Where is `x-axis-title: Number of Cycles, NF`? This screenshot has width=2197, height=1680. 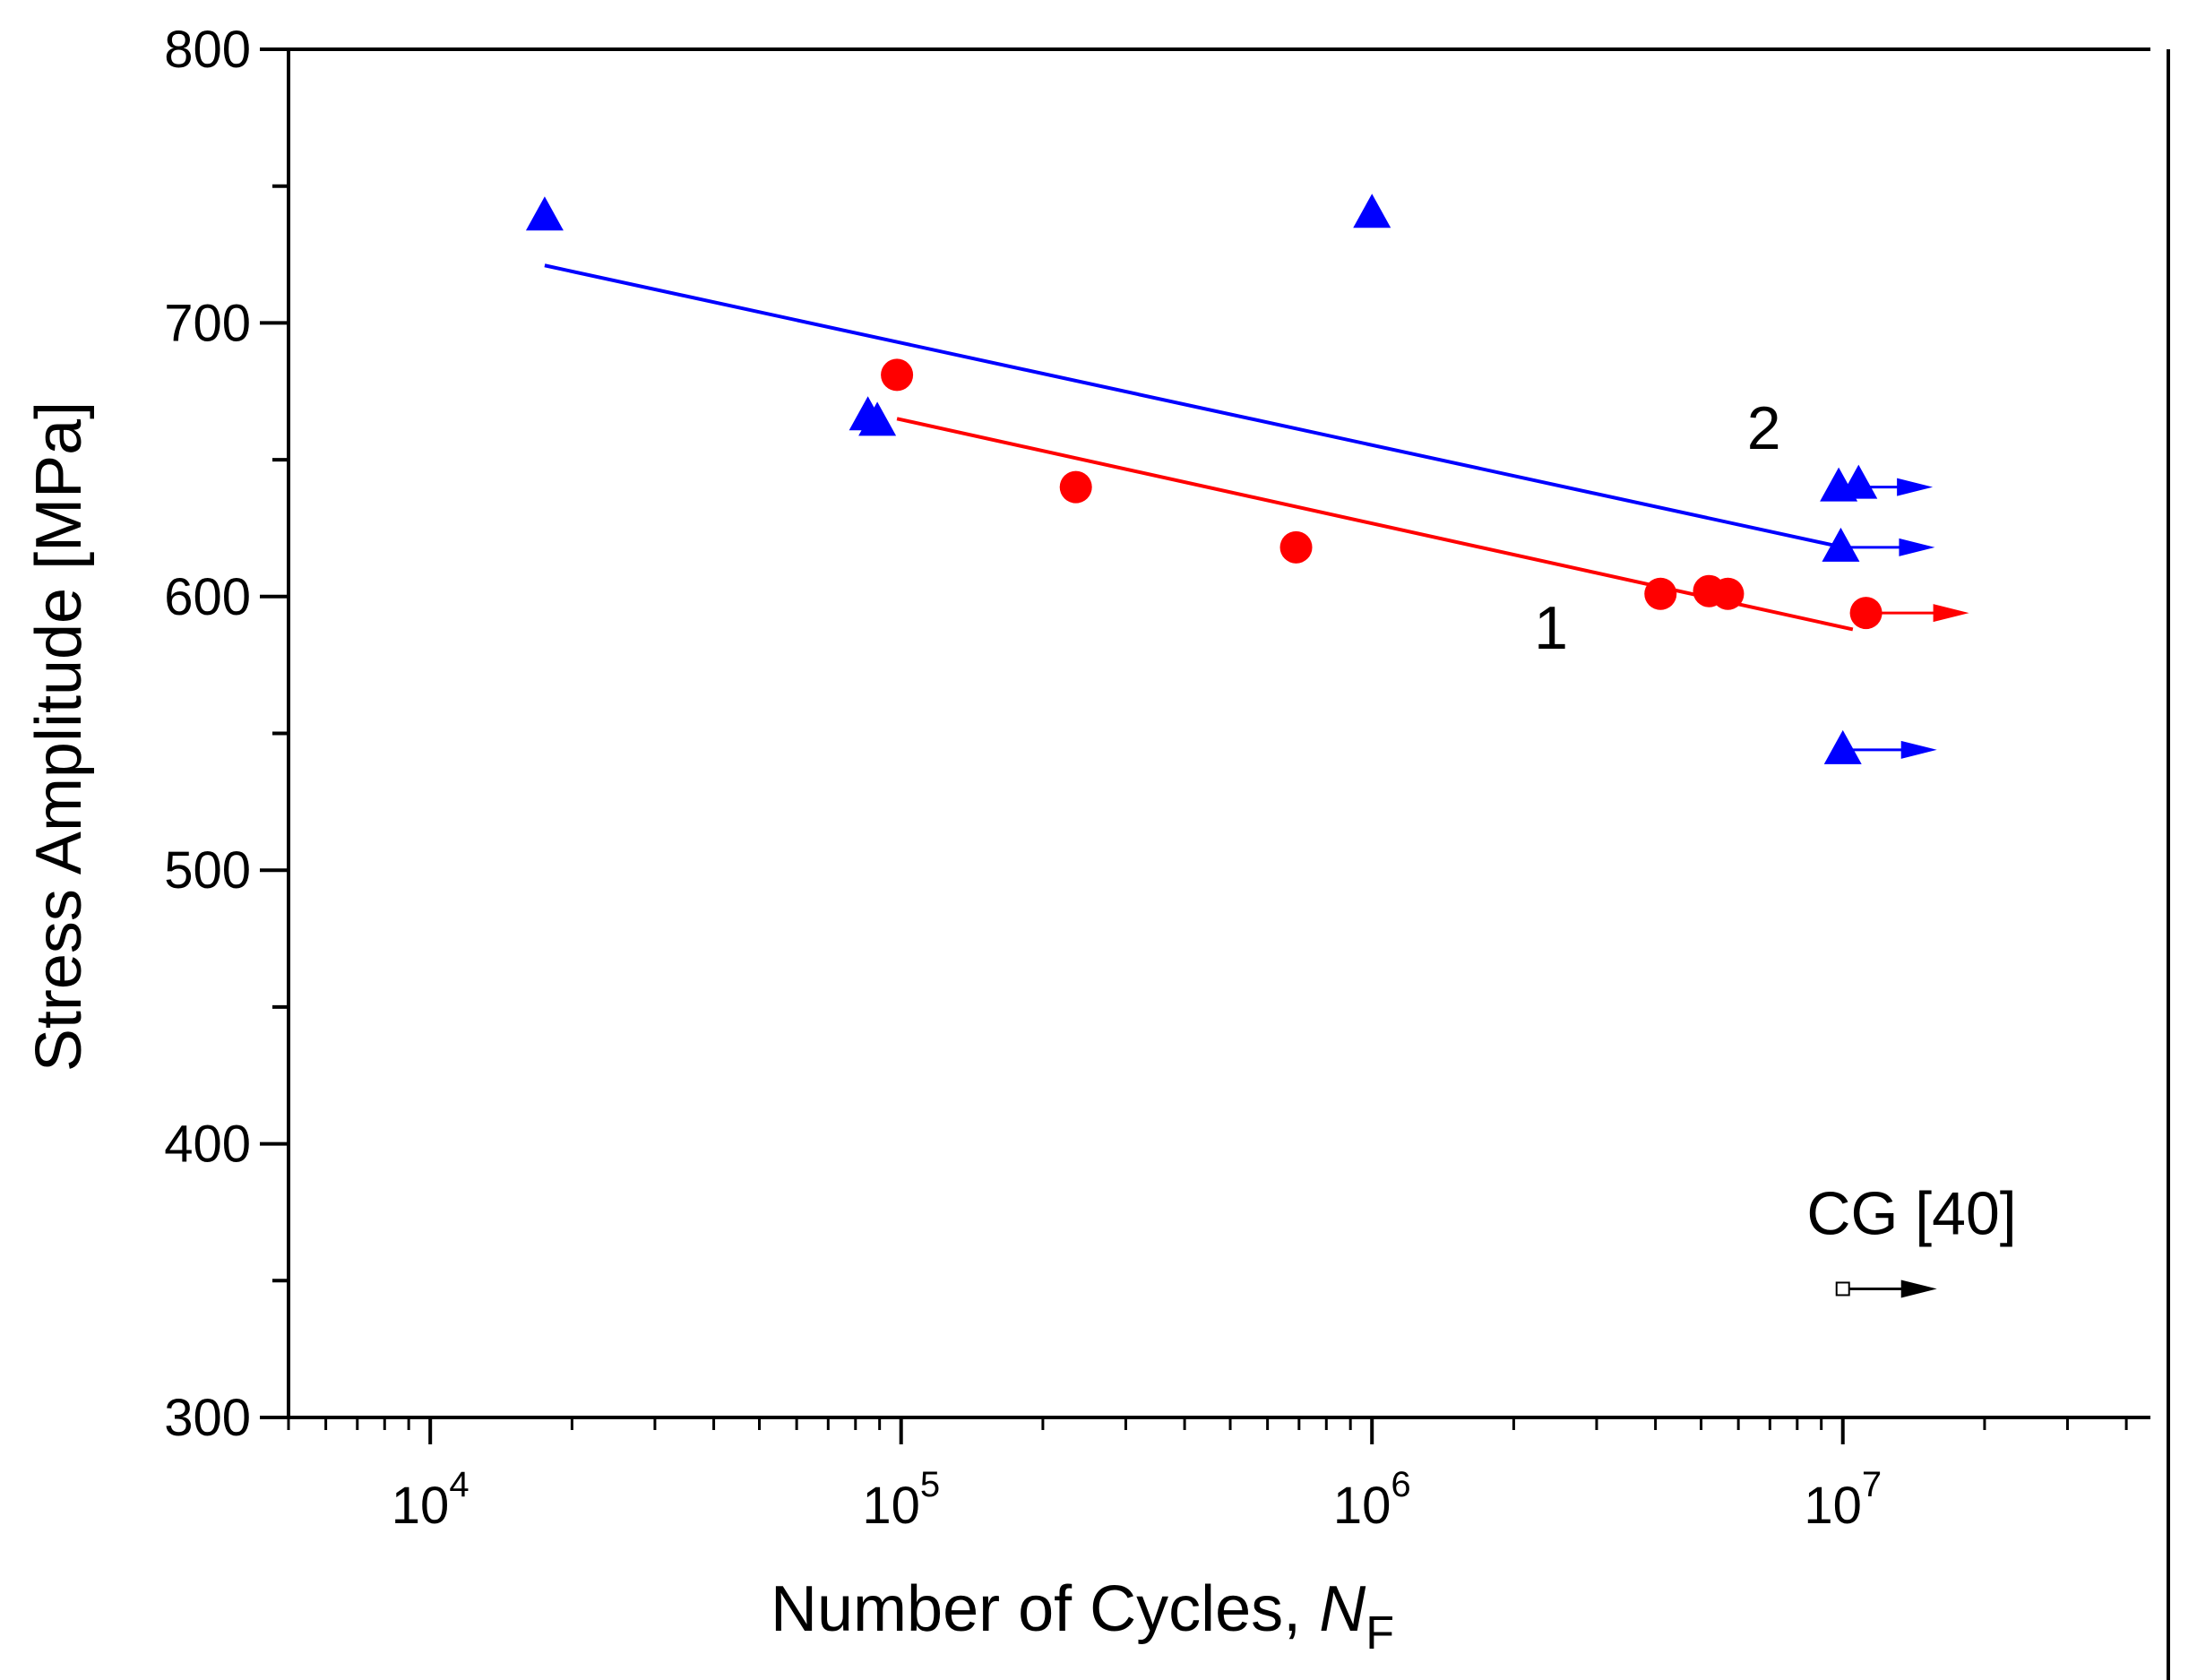
x-axis-title: Number of Cycles, NF is located at coordinates (1082, 1616).